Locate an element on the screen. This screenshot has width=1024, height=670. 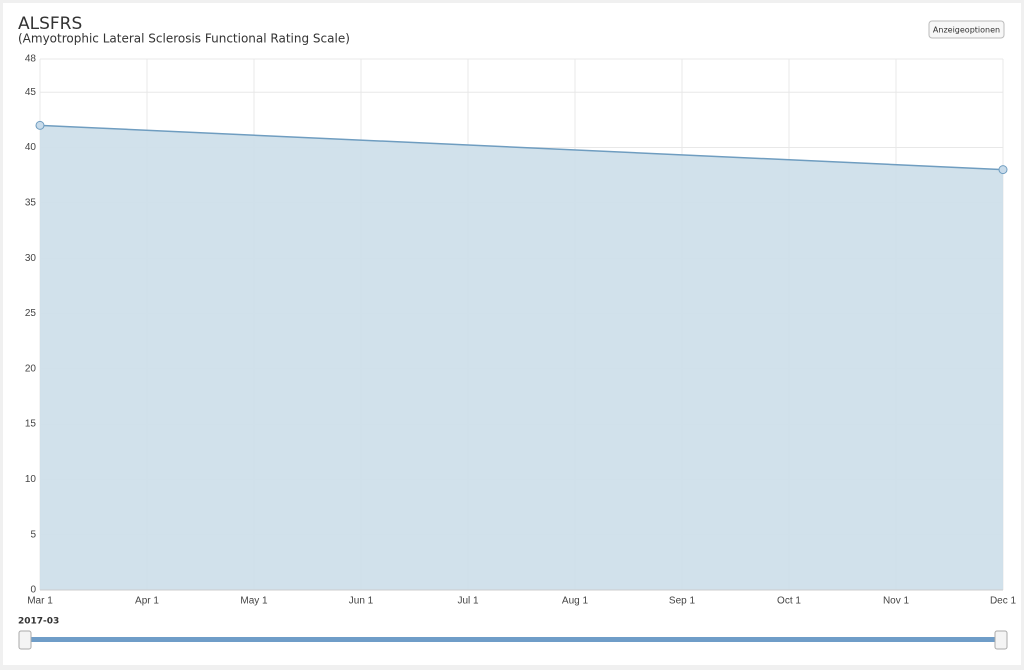
y-tick-label: 30 is located at coordinates (31, 258).